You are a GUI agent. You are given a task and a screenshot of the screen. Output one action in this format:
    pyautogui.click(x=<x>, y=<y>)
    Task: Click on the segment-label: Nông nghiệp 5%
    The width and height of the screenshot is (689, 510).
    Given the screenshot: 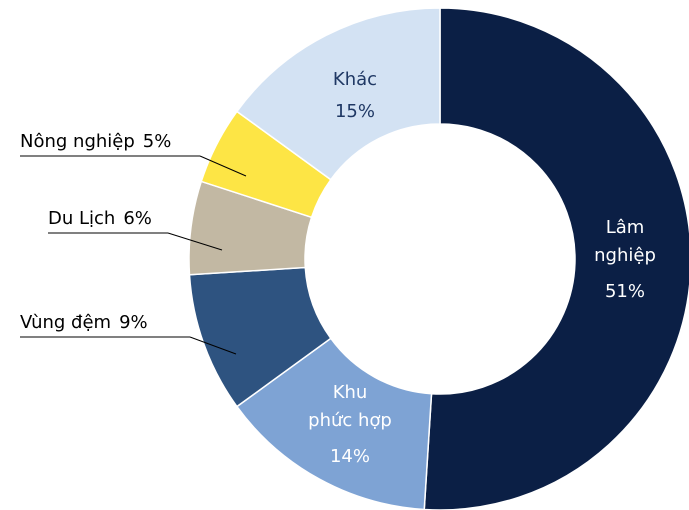 What is the action you would take?
    pyautogui.click(x=95, y=141)
    